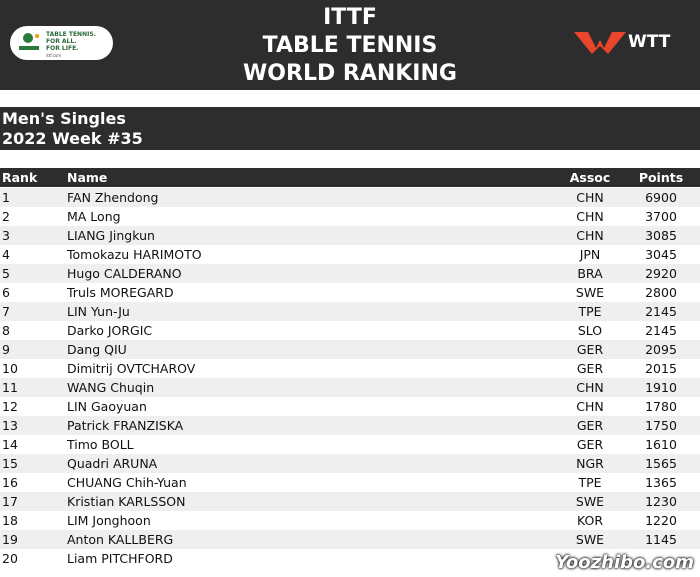 The image size is (700, 577). I want to click on player-name: Dang QIU, so click(97, 349).